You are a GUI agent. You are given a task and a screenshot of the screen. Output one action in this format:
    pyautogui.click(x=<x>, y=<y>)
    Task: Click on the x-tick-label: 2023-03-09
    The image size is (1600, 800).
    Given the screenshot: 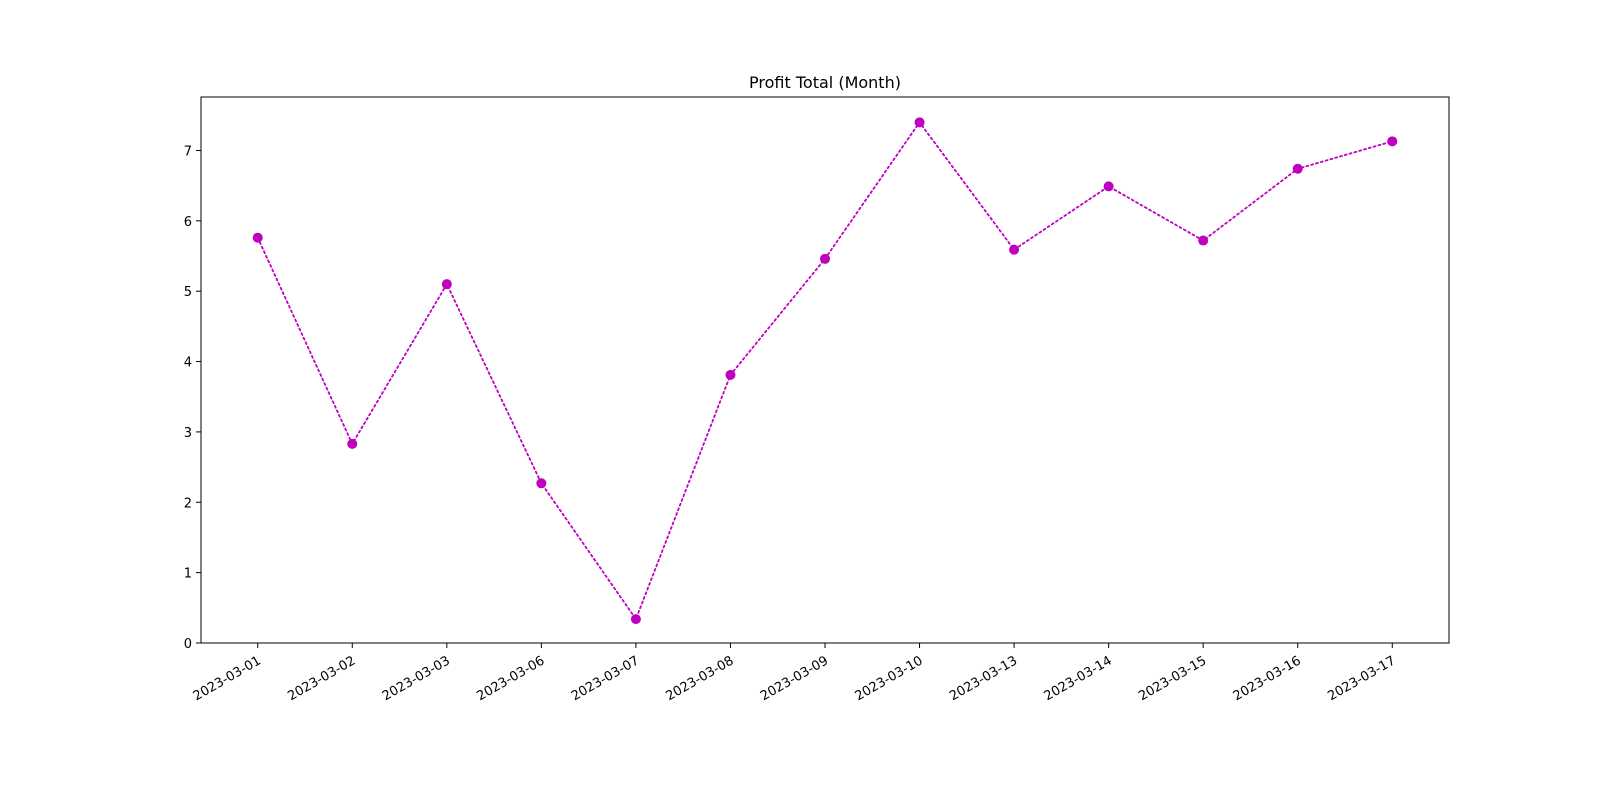 What is the action you would take?
    pyautogui.click(x=794, y=678)
    